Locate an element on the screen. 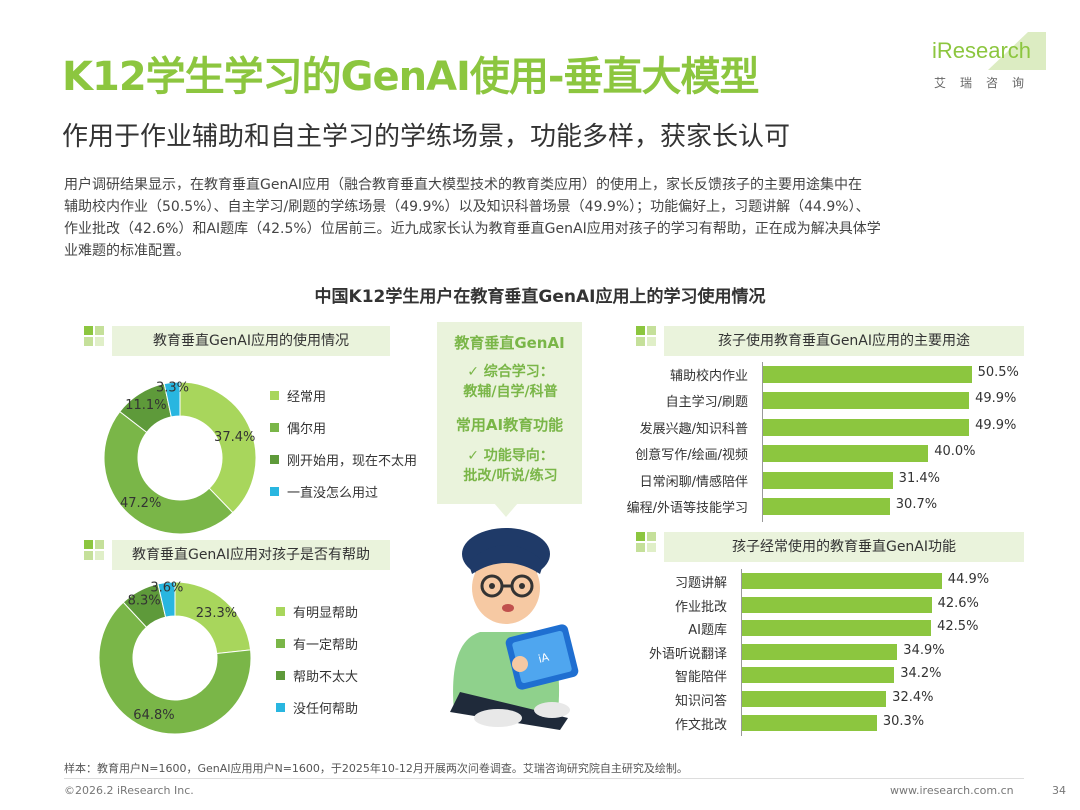 The width and height of the screenshot is (1080, 810). bar-category-label: 自主学习/刷题 is located at coordinates (706, 403).